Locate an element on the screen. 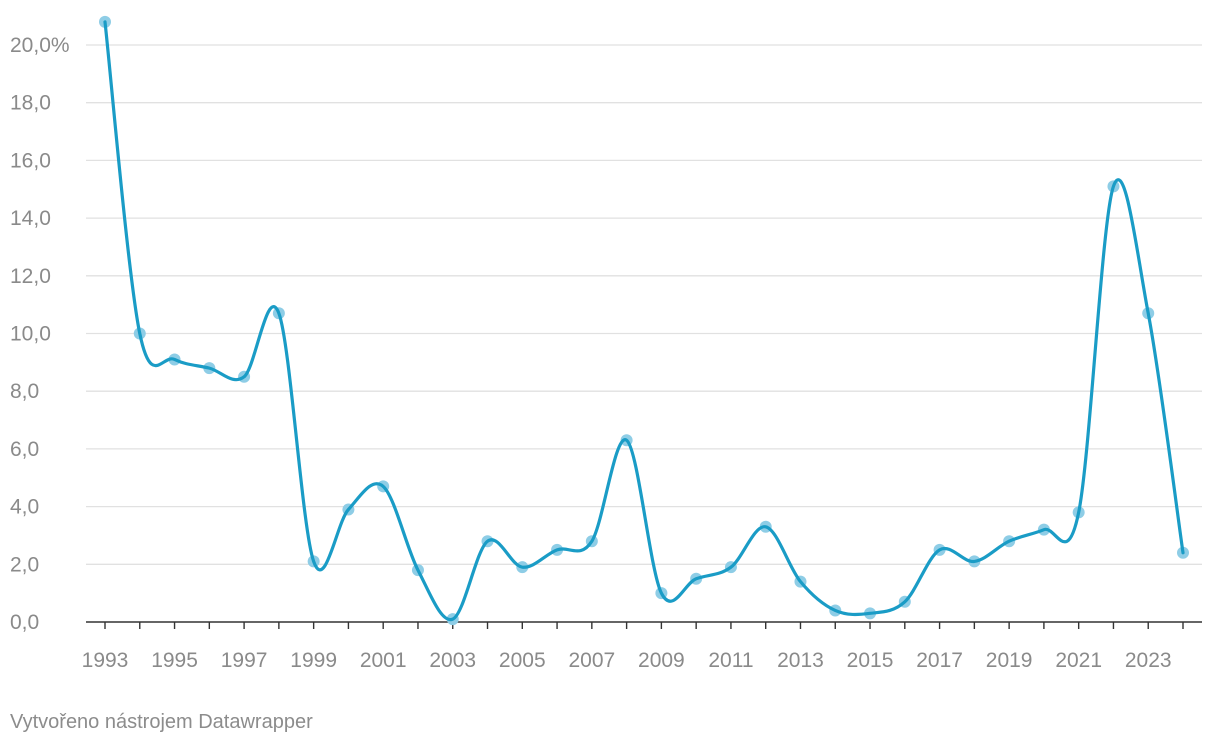 This screenshot has height=748, width=1220. y-tick-label: 12,0 is located at coordinates (30, 276).